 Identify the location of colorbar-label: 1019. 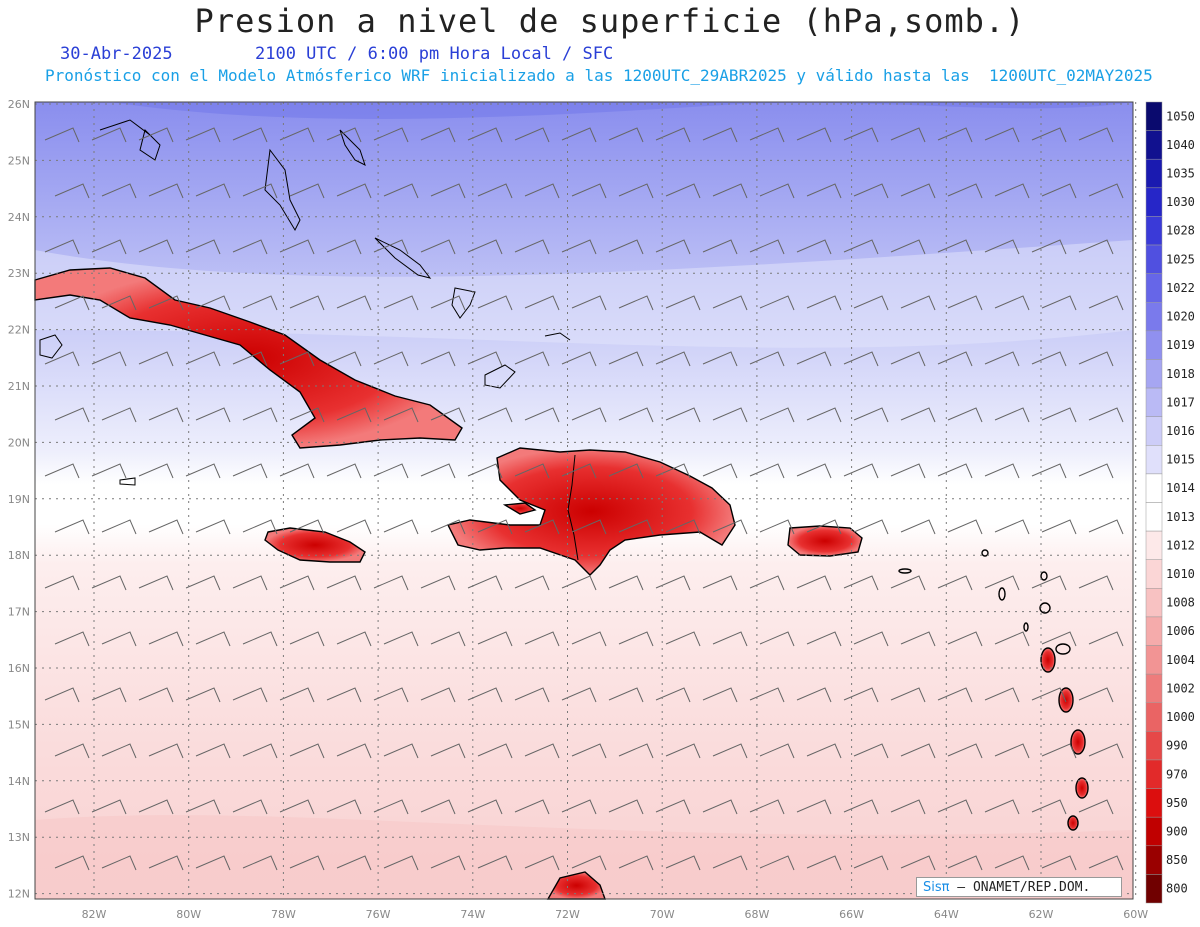
(1180, 345).